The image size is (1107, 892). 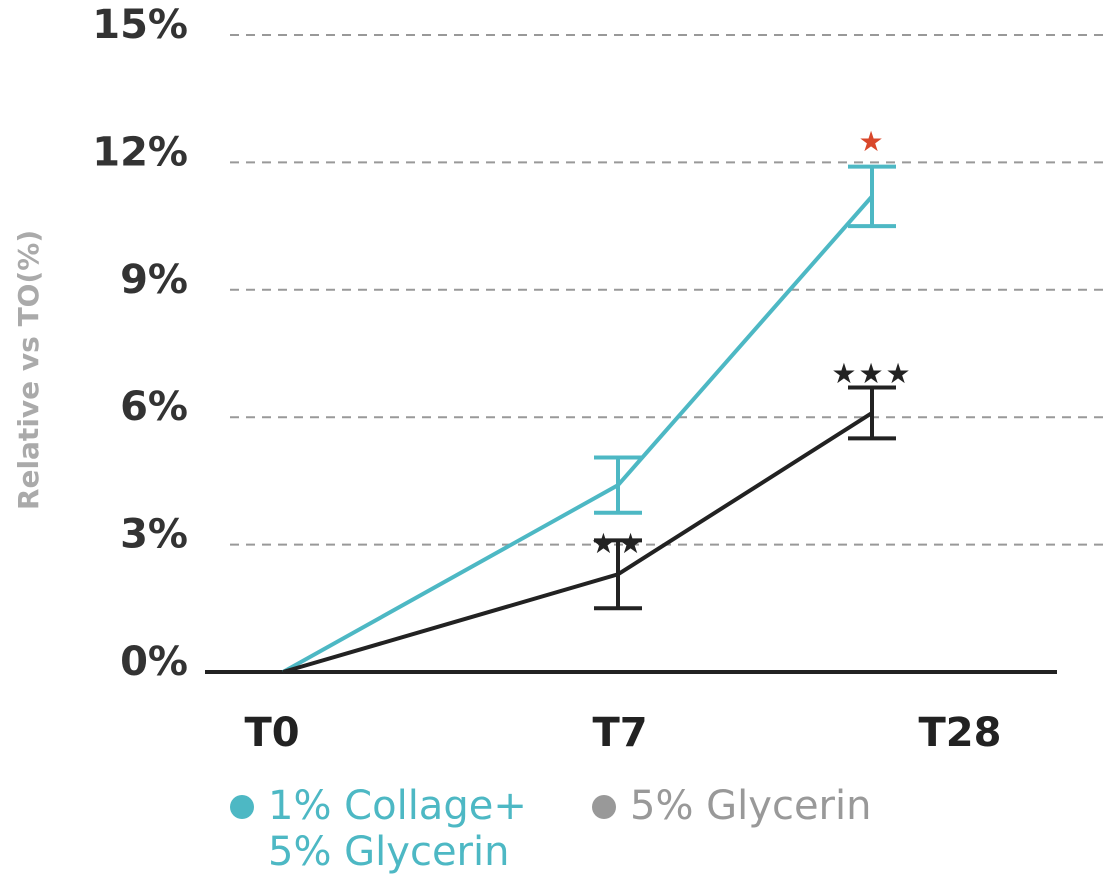 I want to click on x-tick-label: T7, so click(x=619, y=733).